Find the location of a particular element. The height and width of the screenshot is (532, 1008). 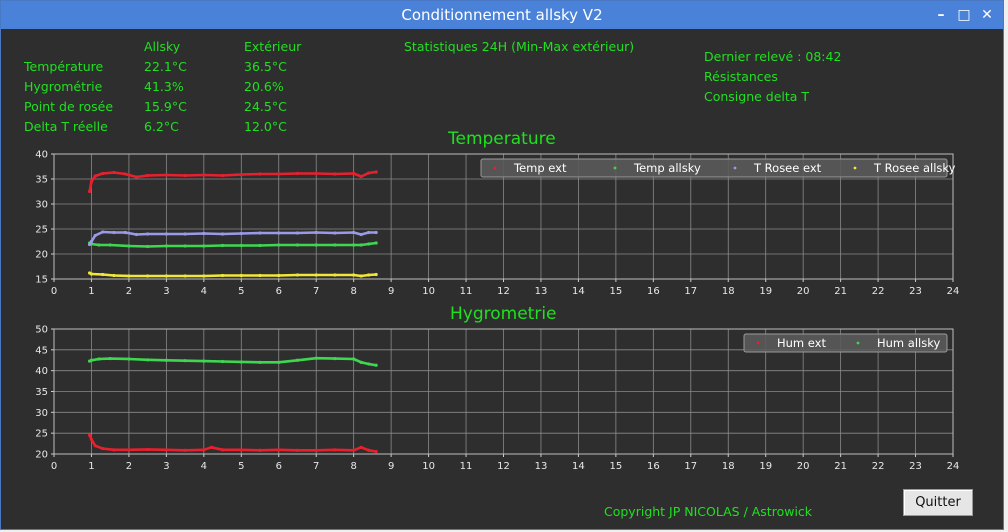

x-tick-label: 5 is located at coordinates (241, 291).